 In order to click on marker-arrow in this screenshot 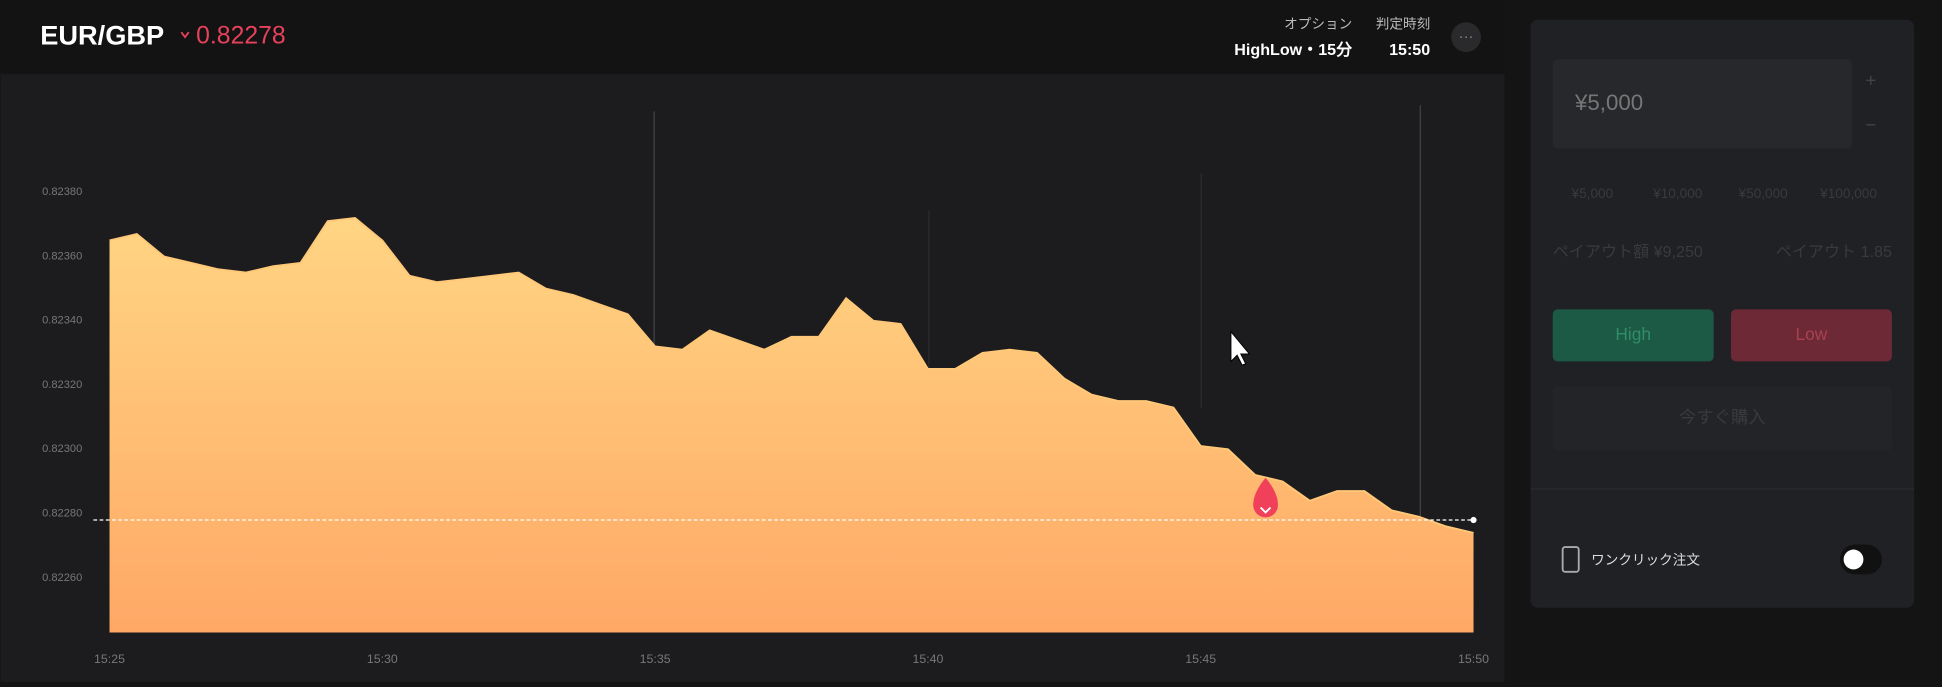, I will do `click(1265, 510)`.